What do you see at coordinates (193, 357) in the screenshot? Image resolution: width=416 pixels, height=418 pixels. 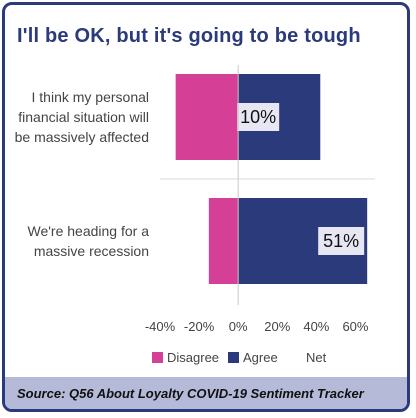 I see `legend-label: Disagree` at bounding box center [193, 357].